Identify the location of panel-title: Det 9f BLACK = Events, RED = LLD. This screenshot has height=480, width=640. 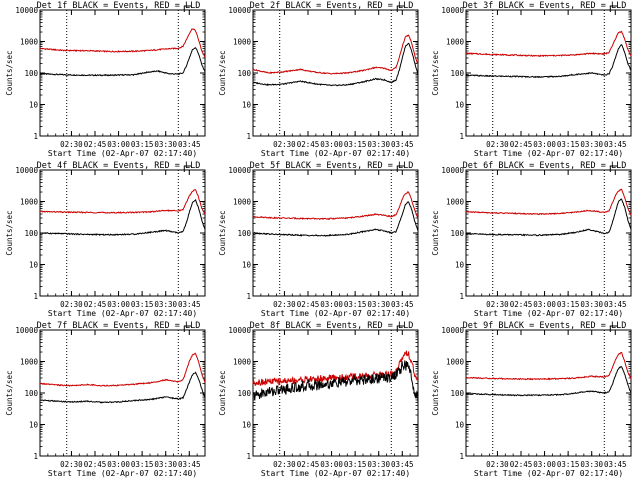
(545, 326).